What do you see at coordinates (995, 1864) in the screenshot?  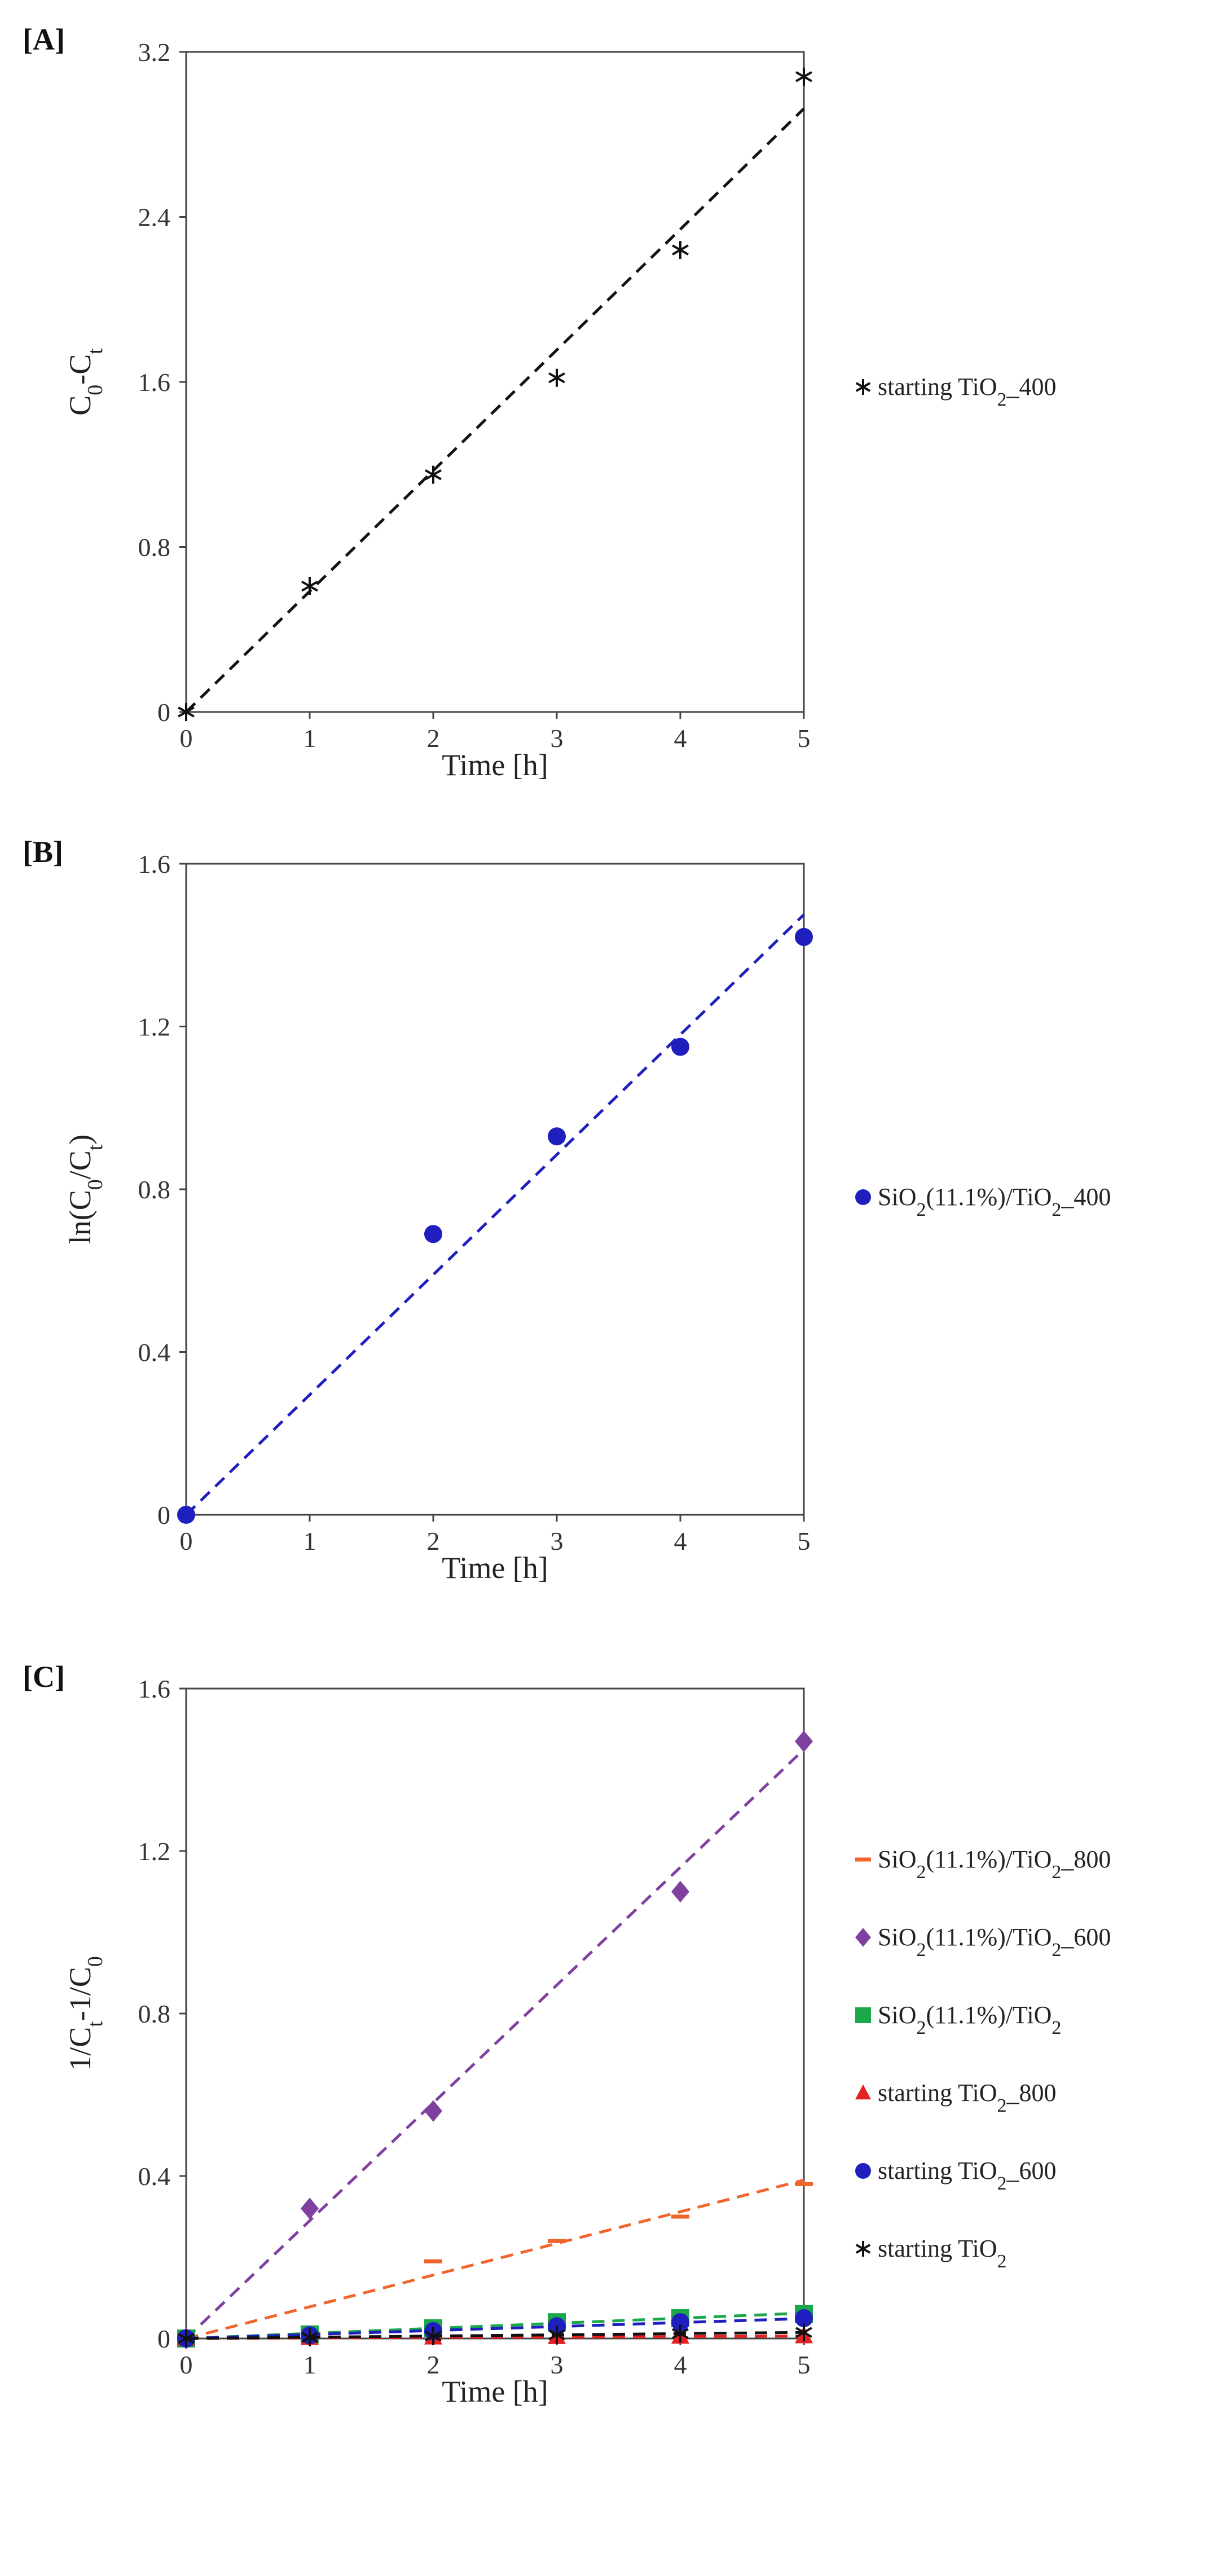 I see `legend-label: SiO2(11.1%)/TiO2_800` at bounding box center [995, 1864].